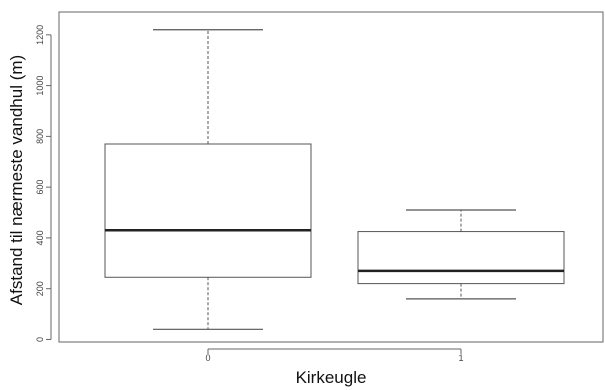 This screenshot has height=390, width=605. Describe the element at coordinates (460, 358) in the screenshot. I see `x-tick-label: 1` at that location.